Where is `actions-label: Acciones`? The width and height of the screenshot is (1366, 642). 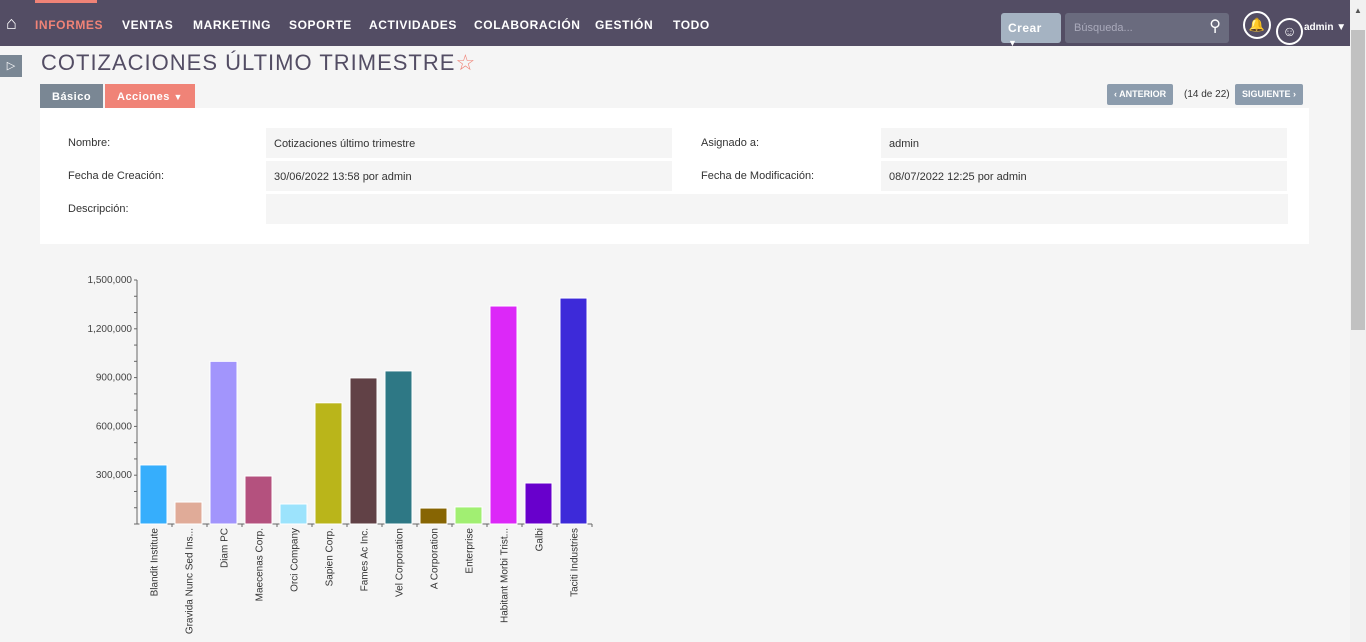 actions-label: Acciones is located at coordinates (143, 97).